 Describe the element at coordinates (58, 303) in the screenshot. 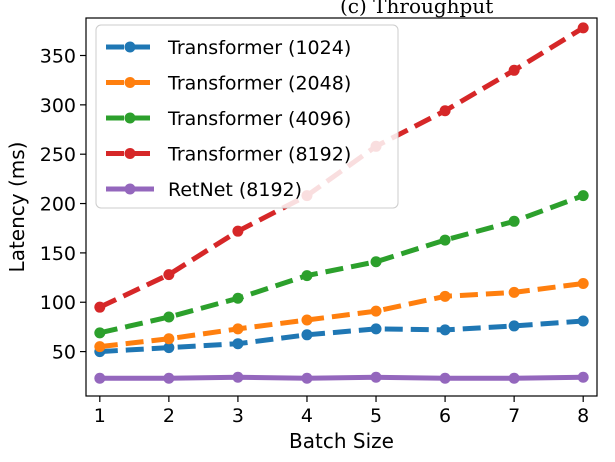

I see `y-tick-label: 100` at that location.